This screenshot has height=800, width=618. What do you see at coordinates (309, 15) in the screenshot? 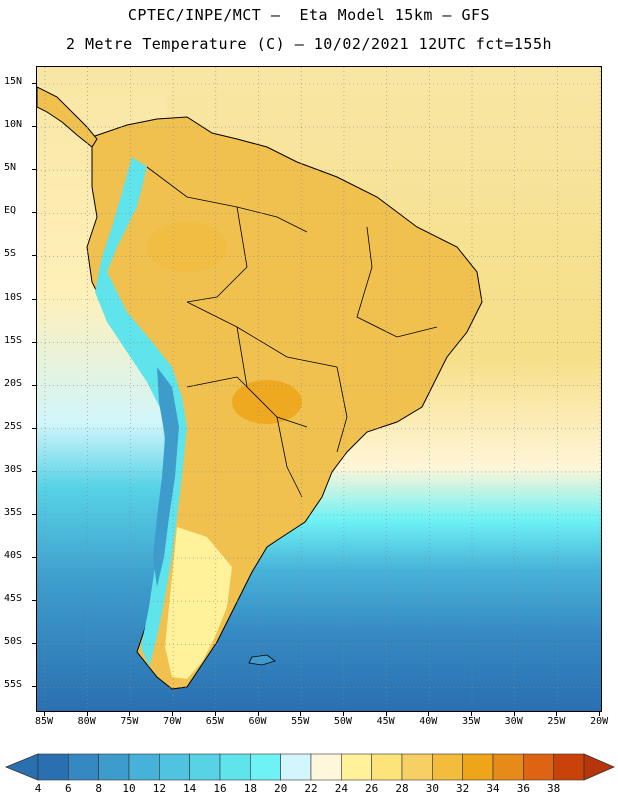
I see `map-title: CPTEC/INPE/MCT – Eta Model 15km – GFS` at bounding box center [309, 15].